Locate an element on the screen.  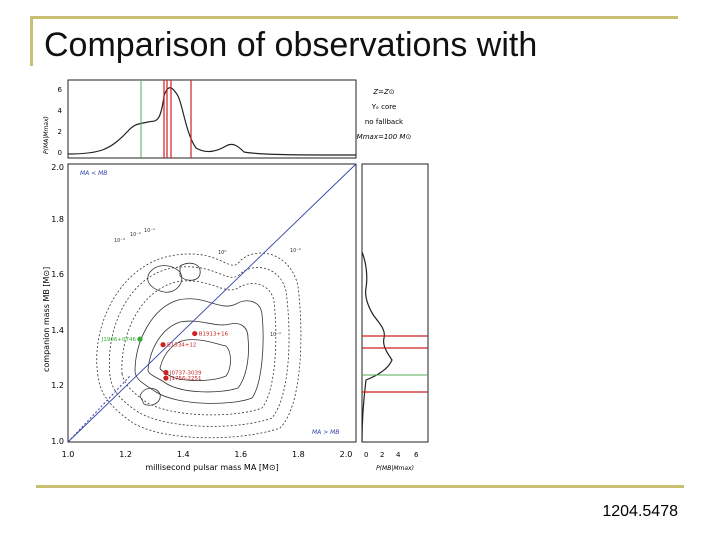
legend-line-4: Mmax=100 M⊙ is located at coordinates (384, 137).